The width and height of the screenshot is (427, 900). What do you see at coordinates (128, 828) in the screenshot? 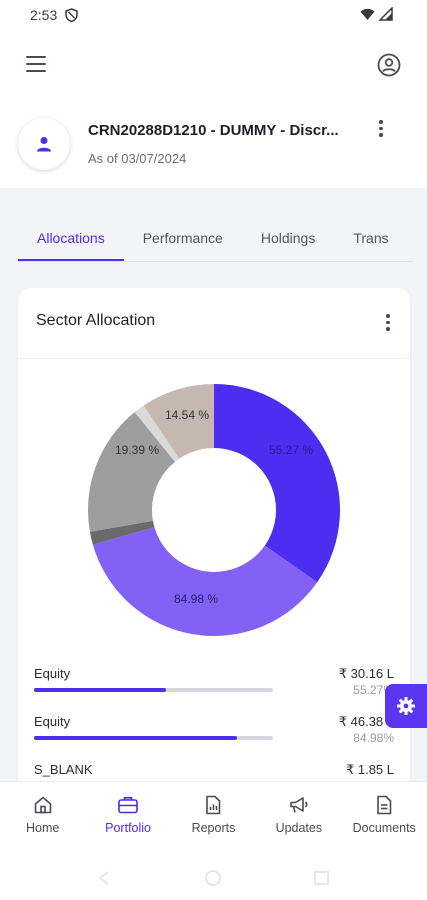
I see `nav-label: Portfolio` at bounding box center [128, 828].